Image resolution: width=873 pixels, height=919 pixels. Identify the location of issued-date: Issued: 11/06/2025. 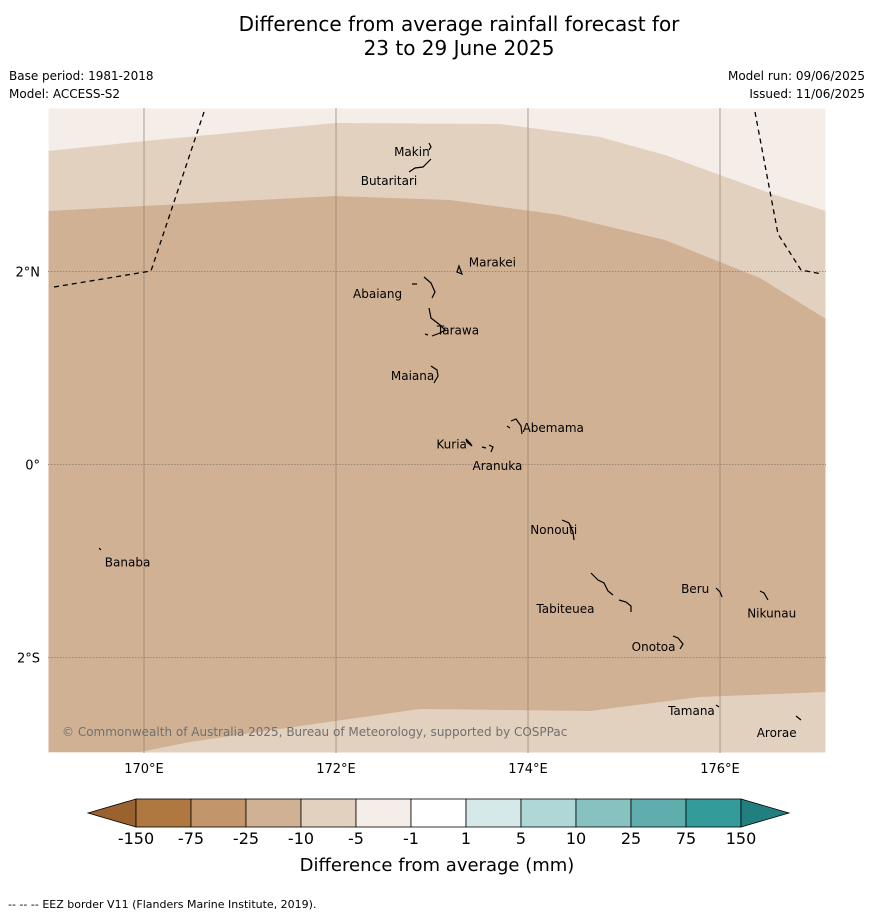
(807, 94).